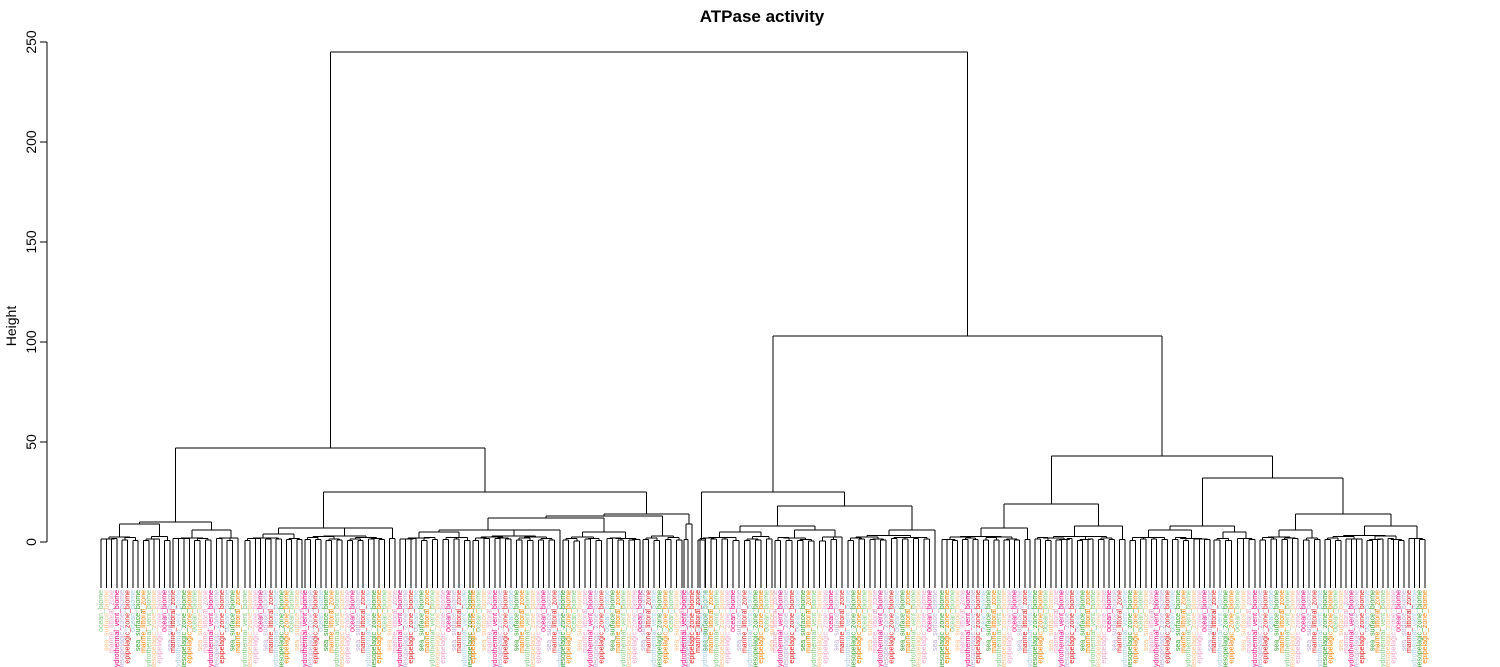 The image size is (1500, 667). I want to click on y-tick-label: 100, so click(31, 342).